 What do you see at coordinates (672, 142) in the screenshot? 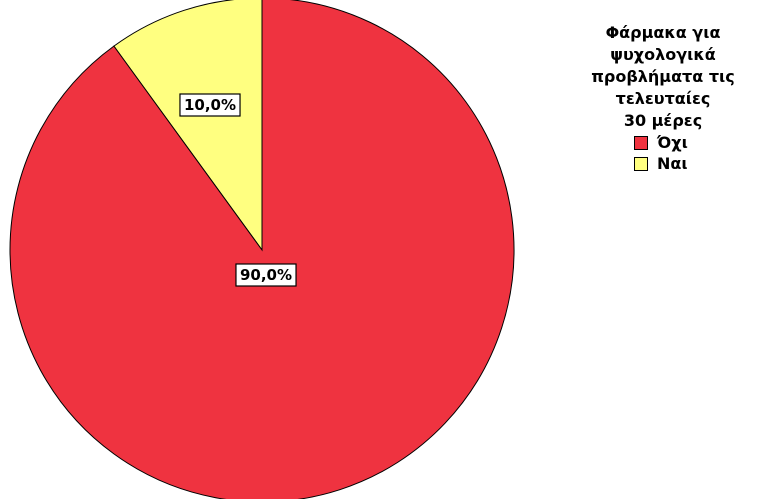
I see `legend-label-oxi: Όχι` at bounding box center [672, 142].